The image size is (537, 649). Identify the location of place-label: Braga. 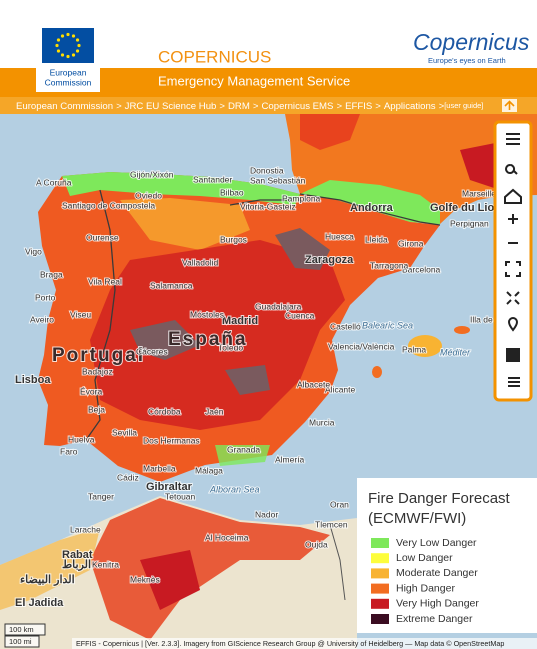
(51, 274).